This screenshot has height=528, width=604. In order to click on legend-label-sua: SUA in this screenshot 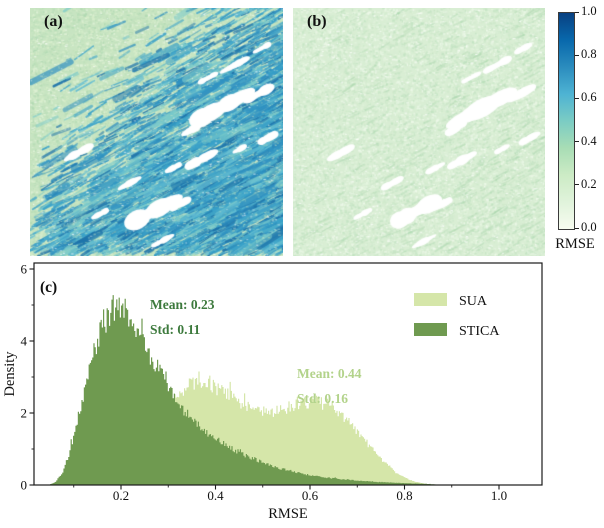, I will do `click(473, 301)`.